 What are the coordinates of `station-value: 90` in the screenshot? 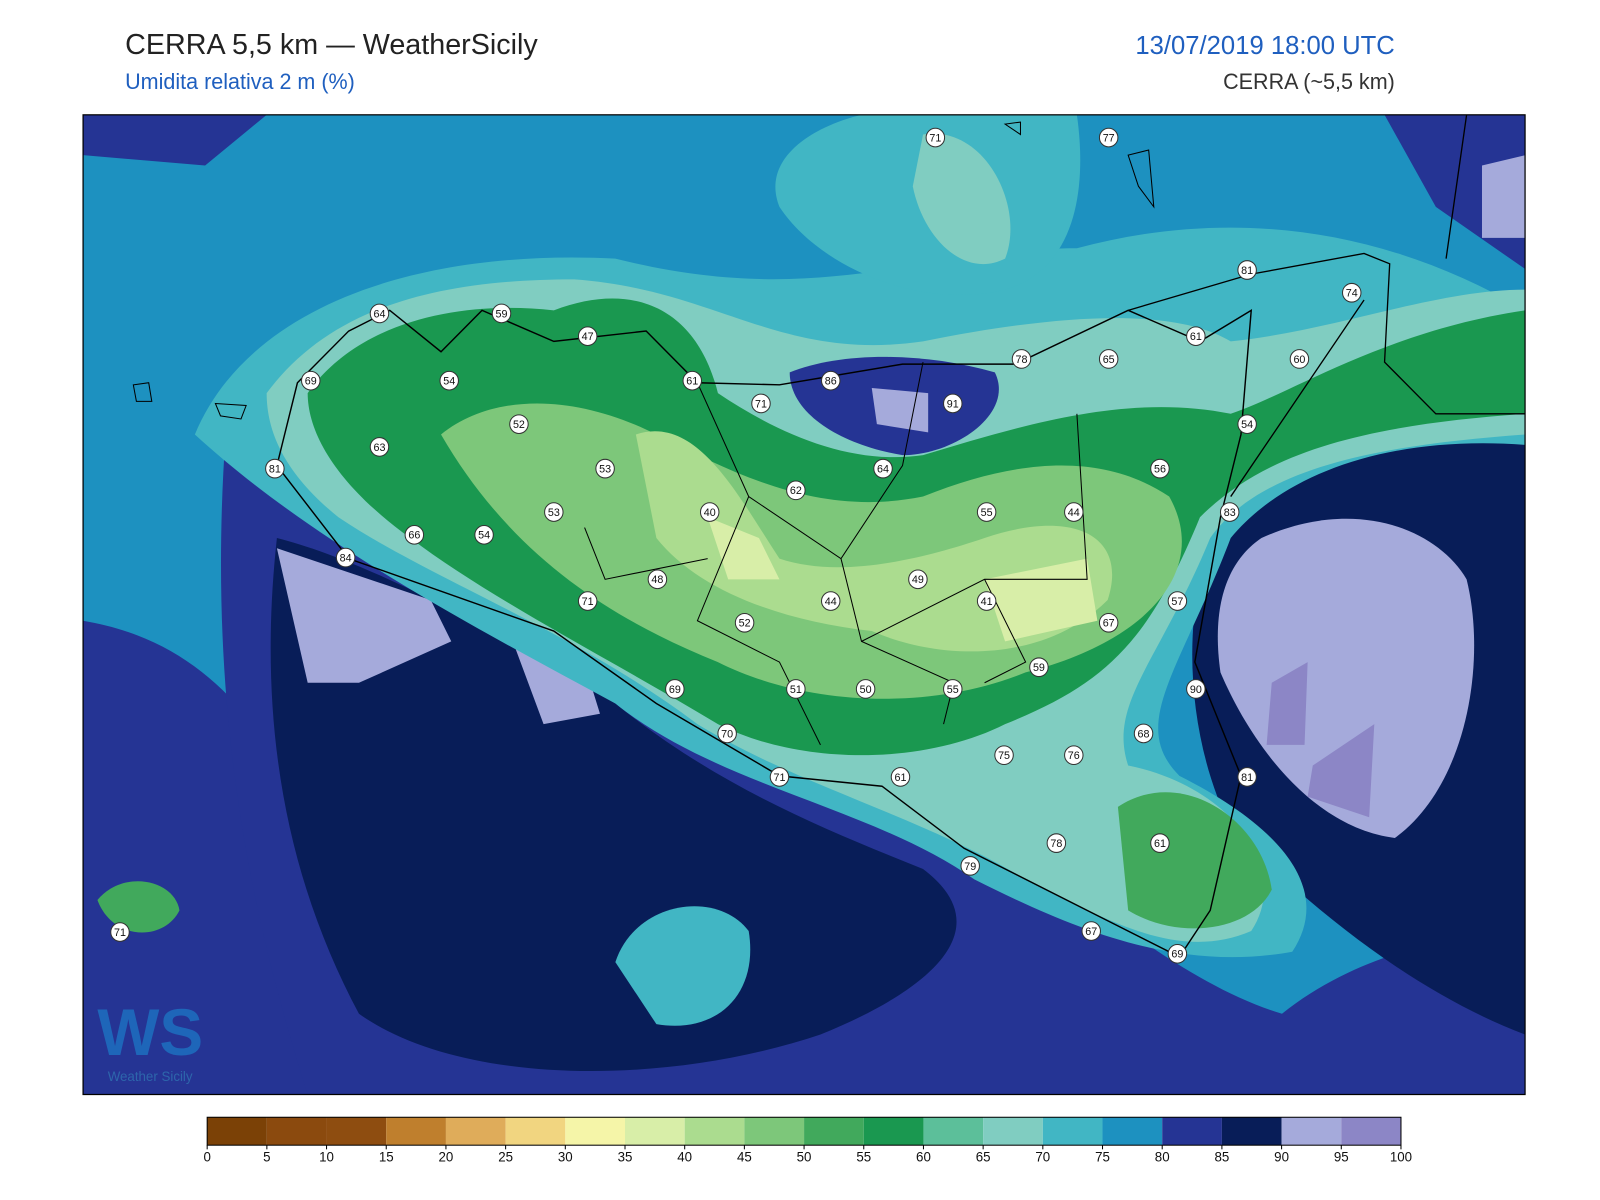 It's located at (1196, 690).